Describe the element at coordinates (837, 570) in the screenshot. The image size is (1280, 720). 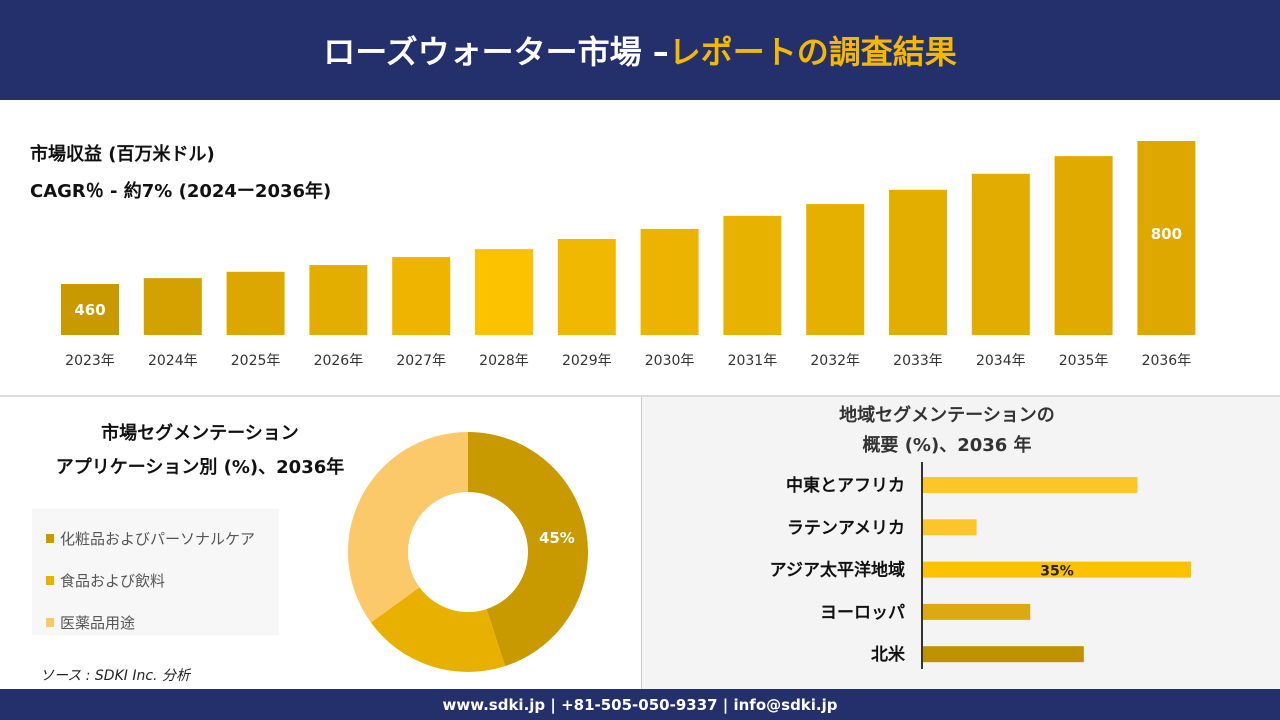
I see `region-label: アジア太平洋地域` at that location.